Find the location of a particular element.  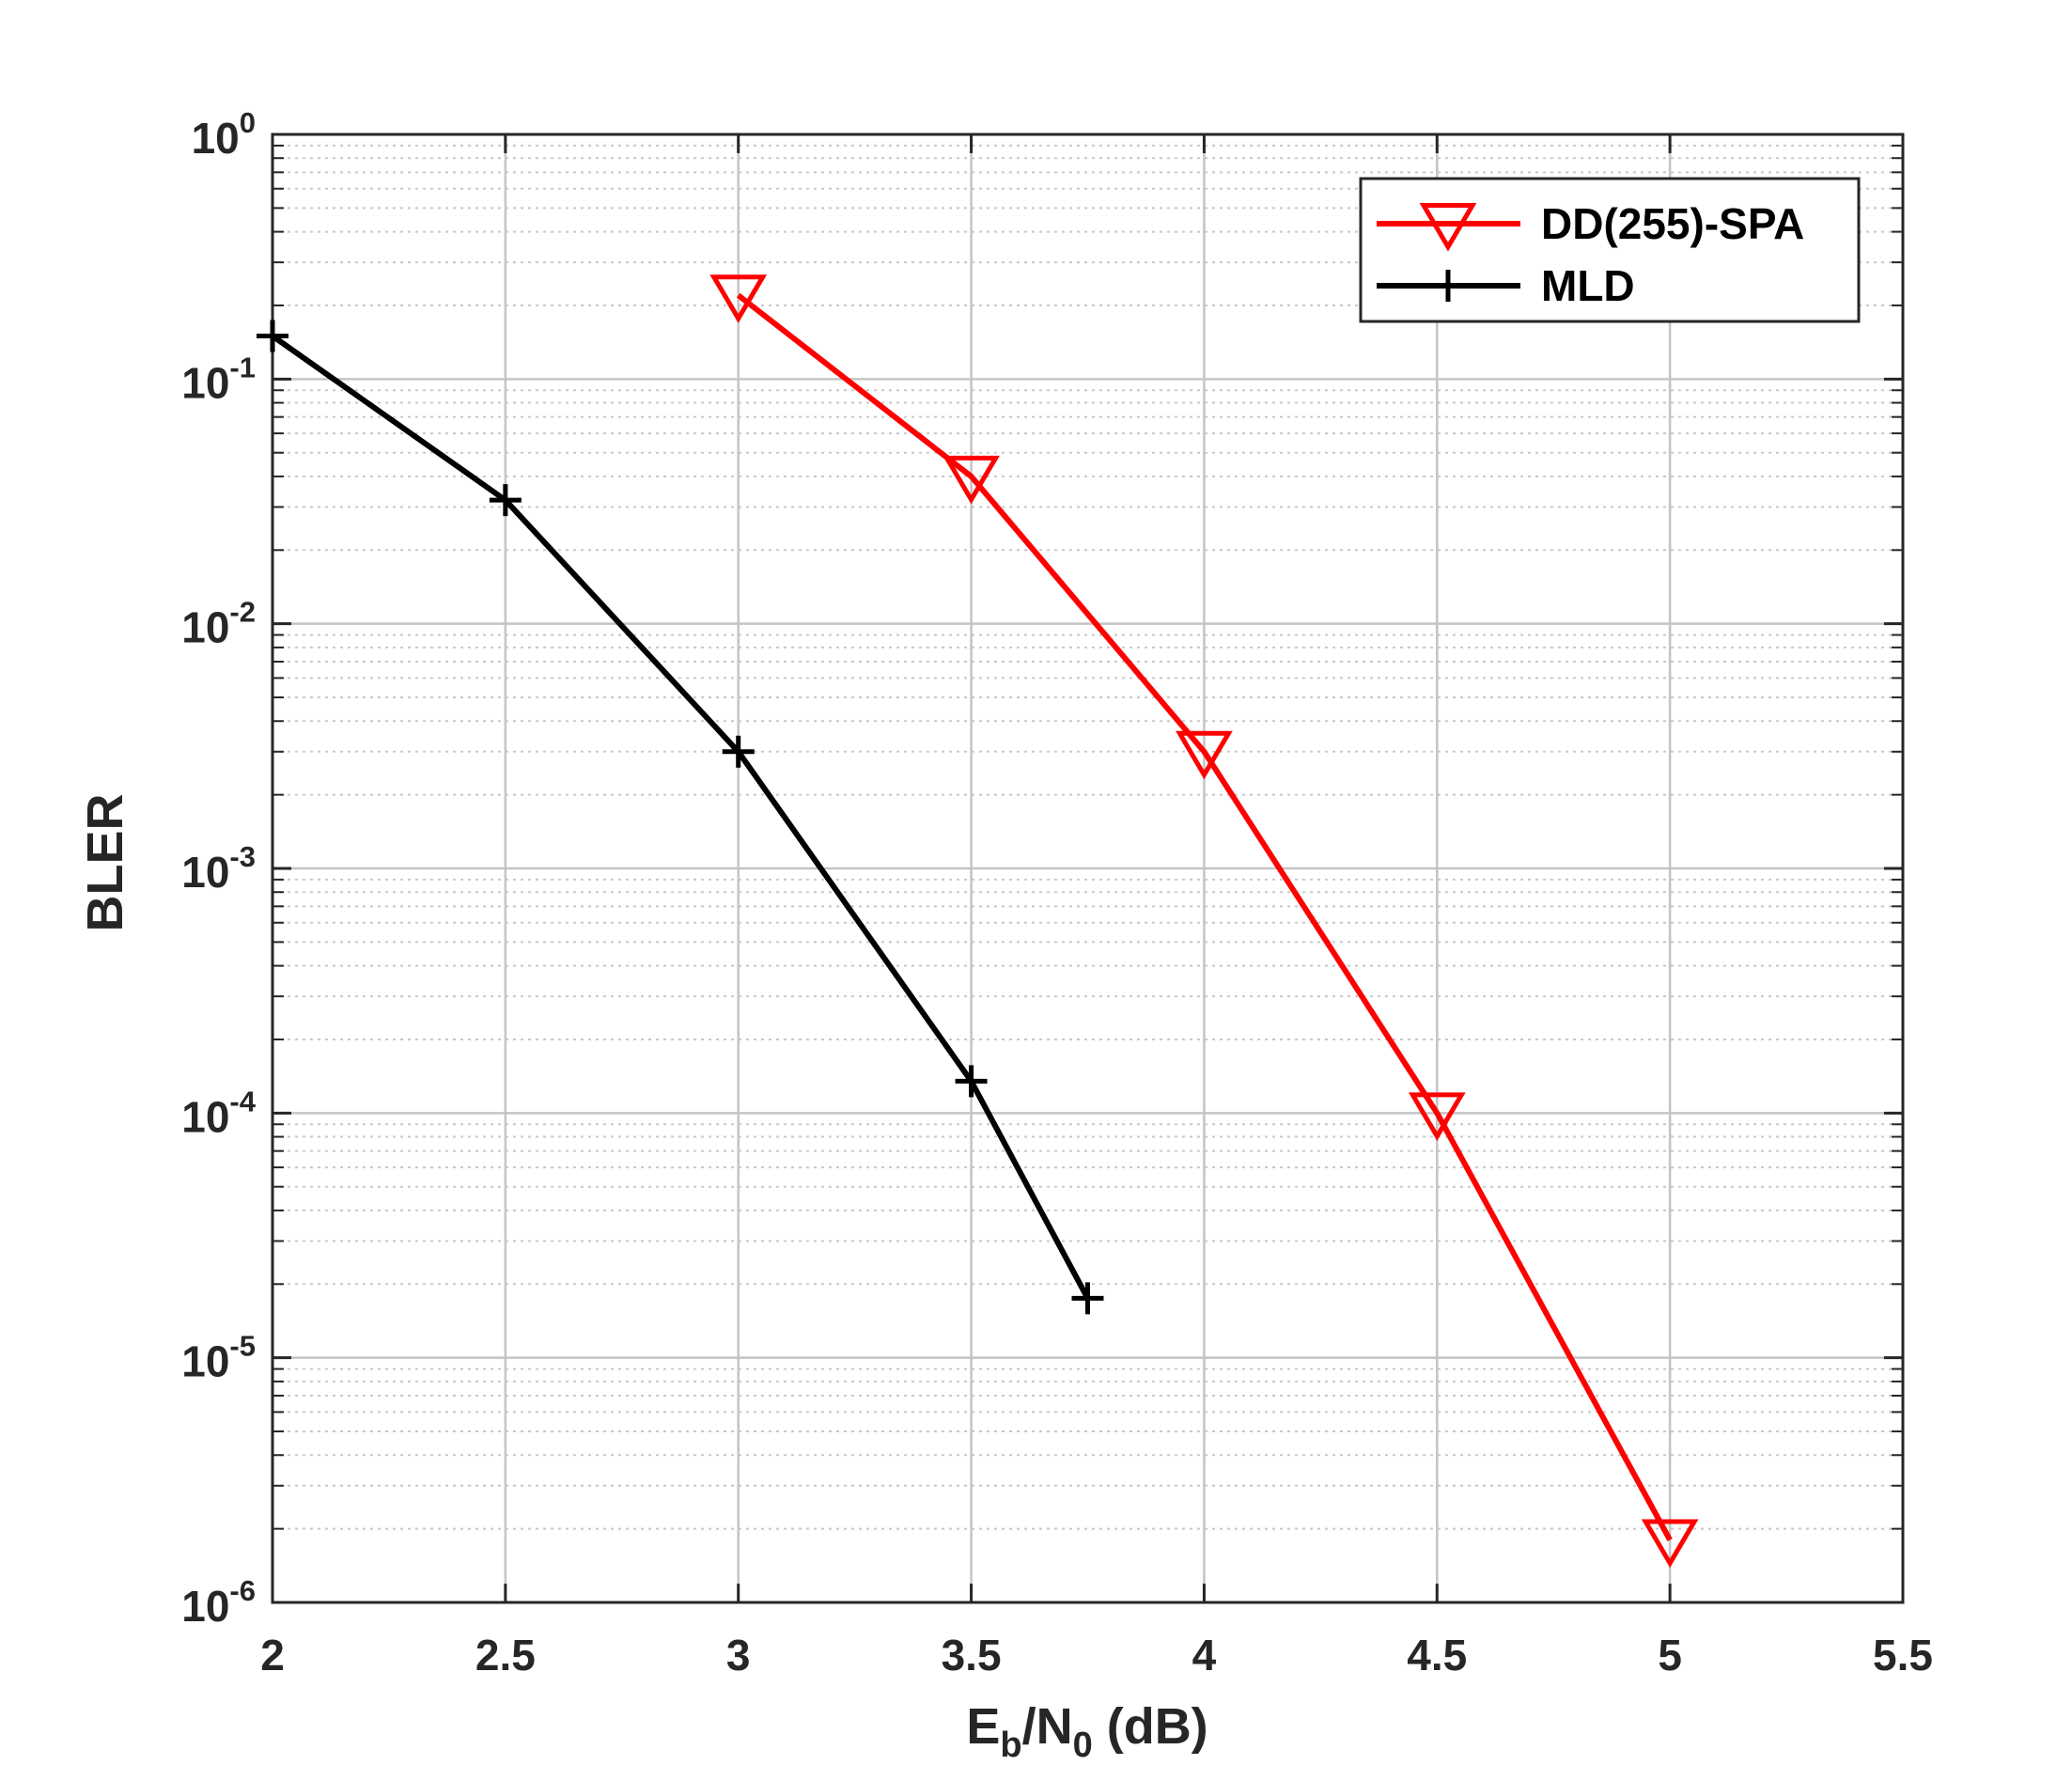

x-tick-label: 4 is located at coordinates (1205, 1655).